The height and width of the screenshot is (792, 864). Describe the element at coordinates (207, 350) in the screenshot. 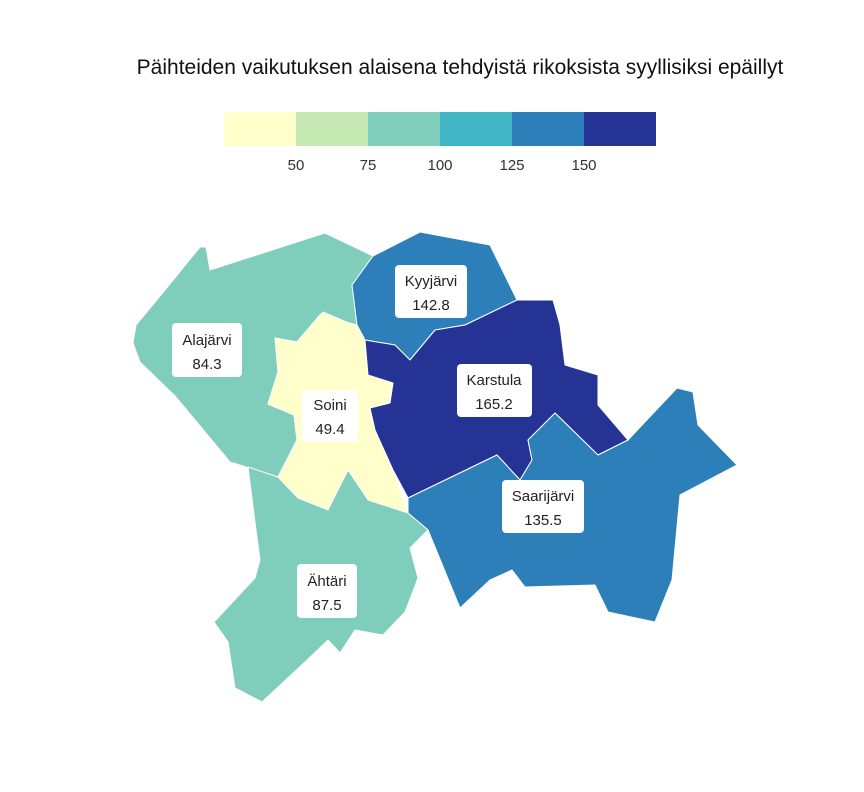

I see `label-alajarvi: Alajärvi 84.3` at that location.